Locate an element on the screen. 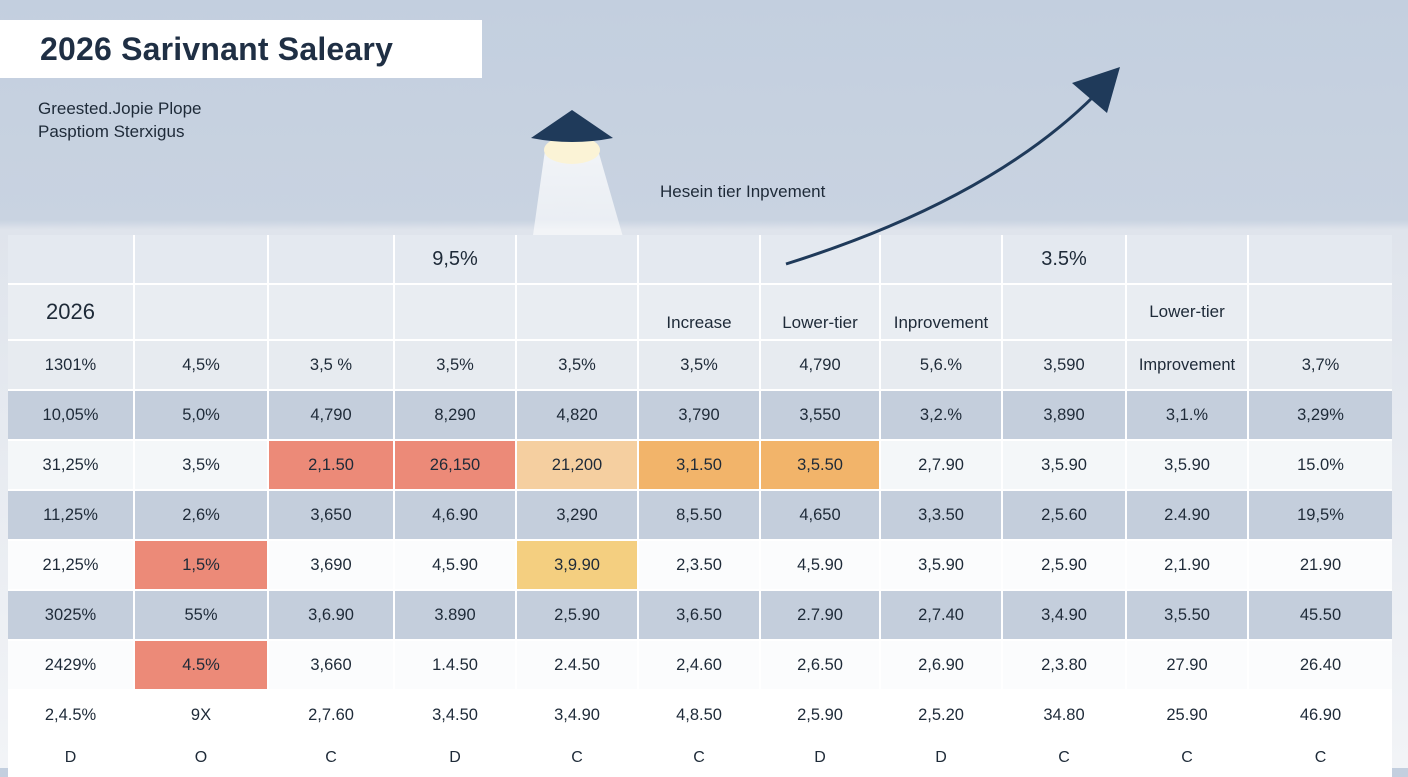 Image resolution: width=1408 pixels, height=777 pixels. table-cell: 5,0% is located at coordinates (201, 415).